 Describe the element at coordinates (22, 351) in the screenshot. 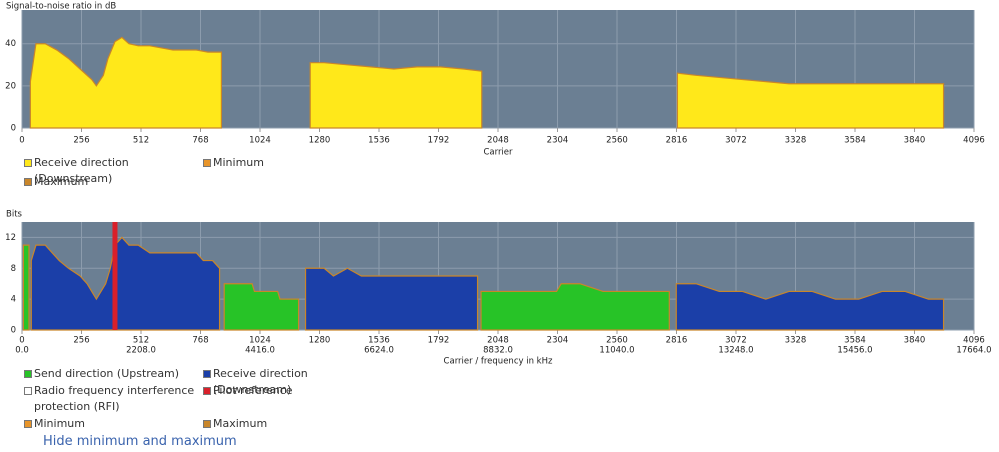

I see `x2-tick-label: 0.0` at that location.